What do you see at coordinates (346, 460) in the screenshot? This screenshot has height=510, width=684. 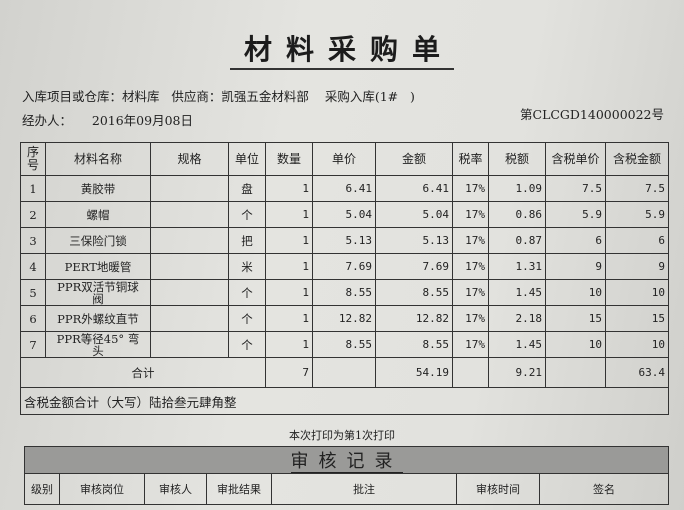 I see `audit-title: 审核记录` at bounding box center [346, 460].